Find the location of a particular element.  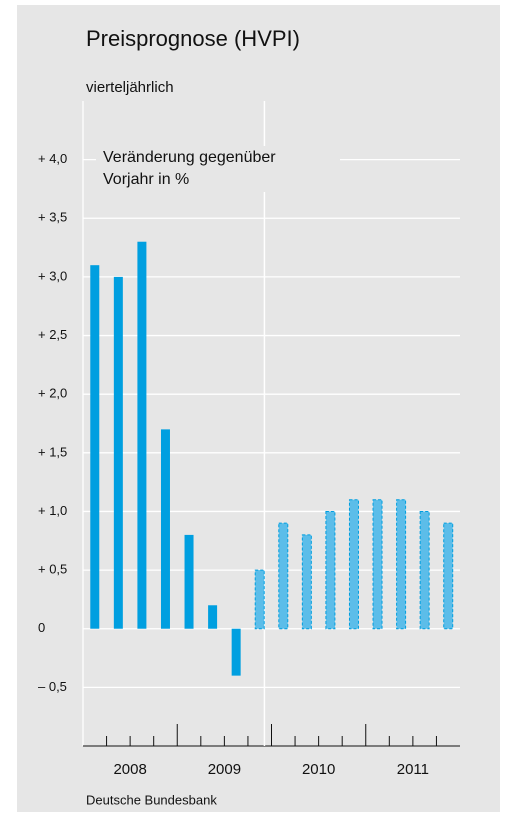

annotation-box is located at coordinates (218, 169).